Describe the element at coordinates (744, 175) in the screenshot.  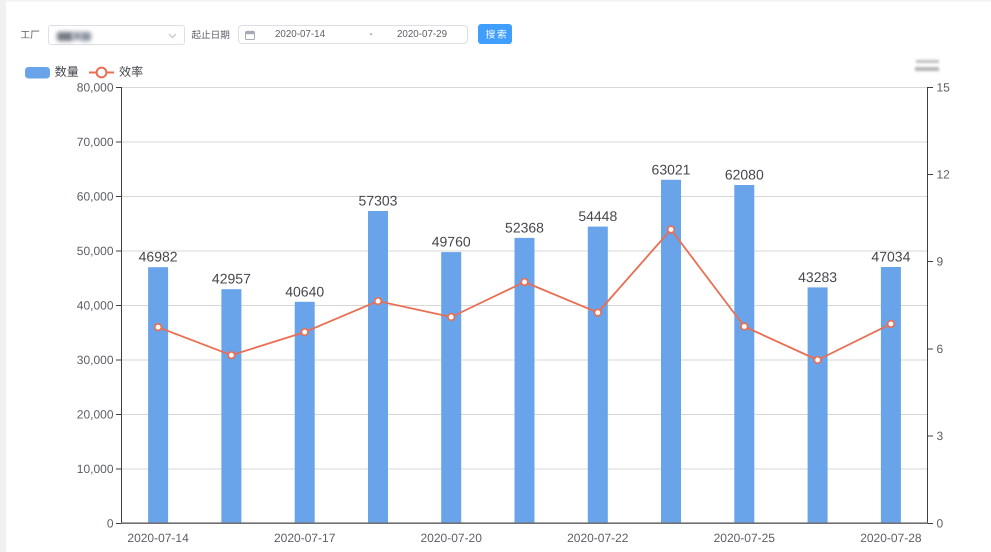
I see `svg-text: 62080` at that location.